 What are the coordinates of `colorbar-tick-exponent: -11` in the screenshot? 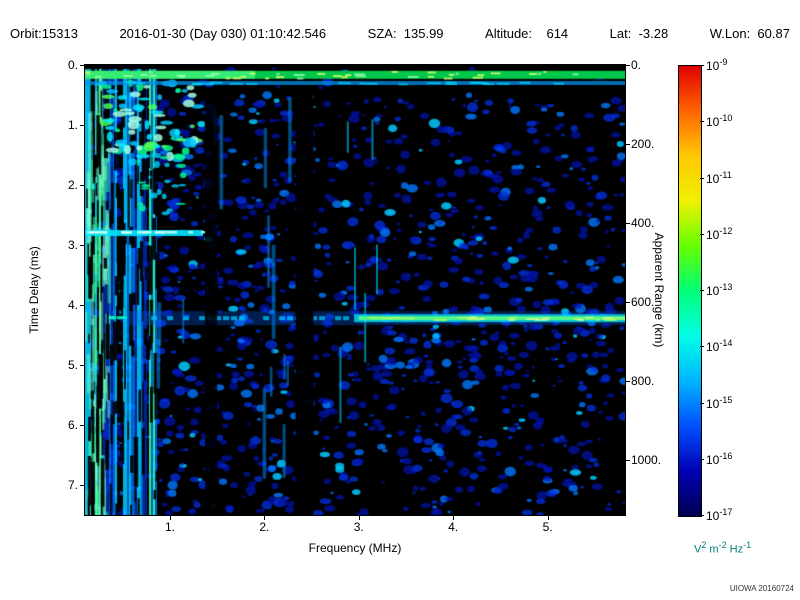 It's located at (725, 174).